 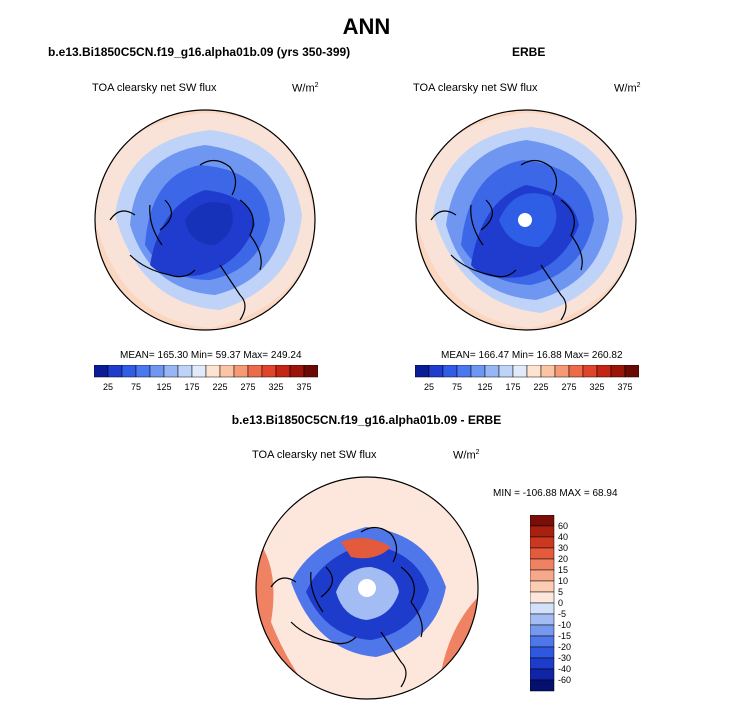 I want to click on diff-polar-map, so click(x=367, y=588).